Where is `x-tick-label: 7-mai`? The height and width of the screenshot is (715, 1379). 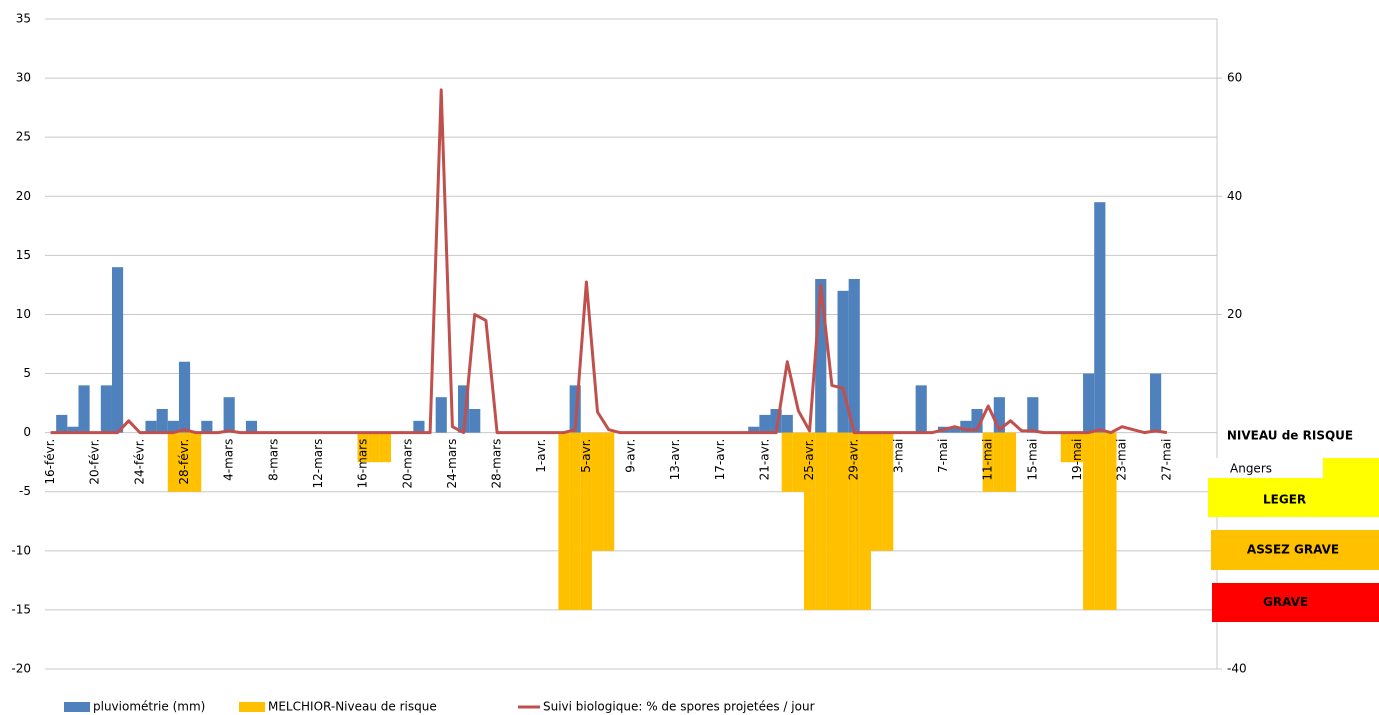 x-tick-label: 7-mai is located at coordinates (943, 456).